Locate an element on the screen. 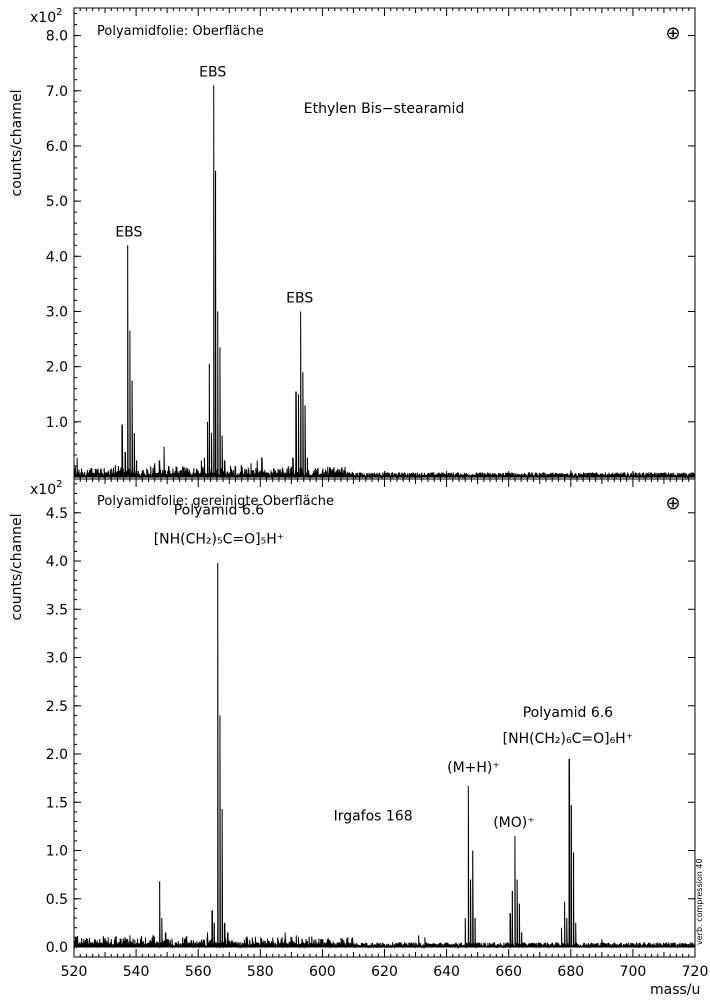 This screenshot has height=1000, width=710. x-tick-label: 700 is located at coordinates (633, 972).